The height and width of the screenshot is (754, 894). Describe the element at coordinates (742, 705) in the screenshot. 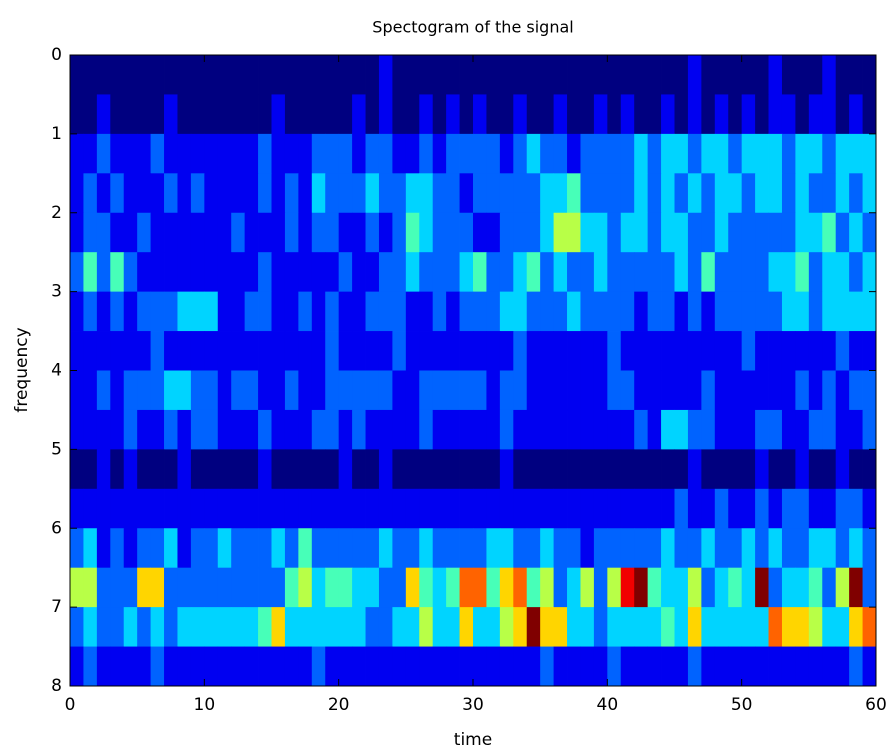

I see `x-tick-label: 50` at that location.